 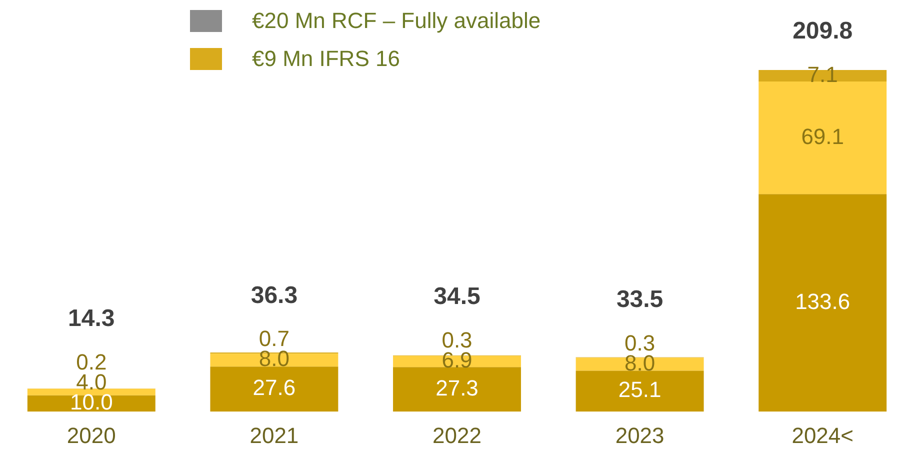 What do you see at coordinates (457, 435) in the screenshot?
I see `x-tick-label: 2022` at bounding box center [457, 435].